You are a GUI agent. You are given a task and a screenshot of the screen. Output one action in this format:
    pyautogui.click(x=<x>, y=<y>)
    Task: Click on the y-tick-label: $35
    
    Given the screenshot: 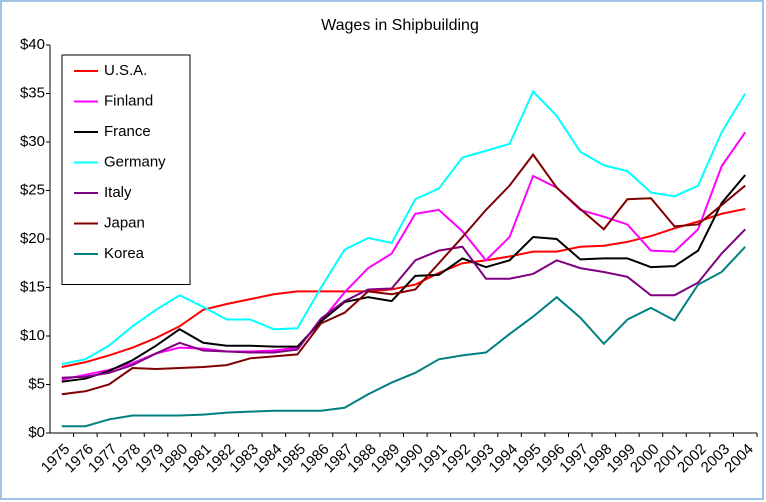 What is the action you would take?
    pyautogui.click(x=32, y=92)
    